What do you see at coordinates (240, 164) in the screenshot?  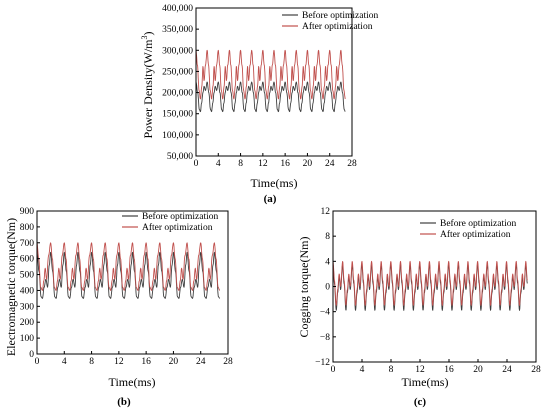 I see `x-tick-label-a: 8` at bounding box center [240, 164].